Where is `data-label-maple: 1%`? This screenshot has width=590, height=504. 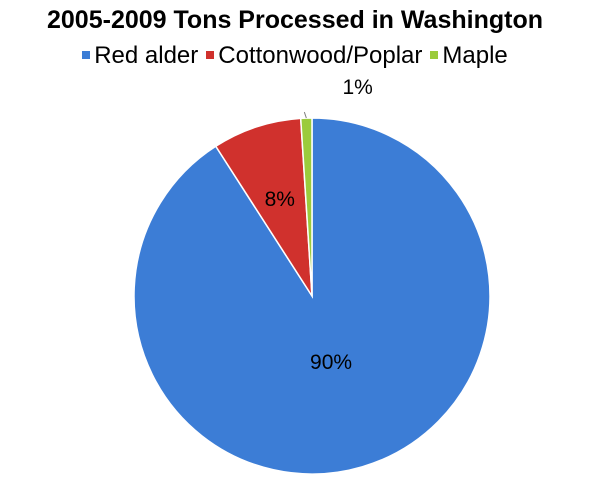 data-label-maple: 1% is located at coordinates (357, 87).